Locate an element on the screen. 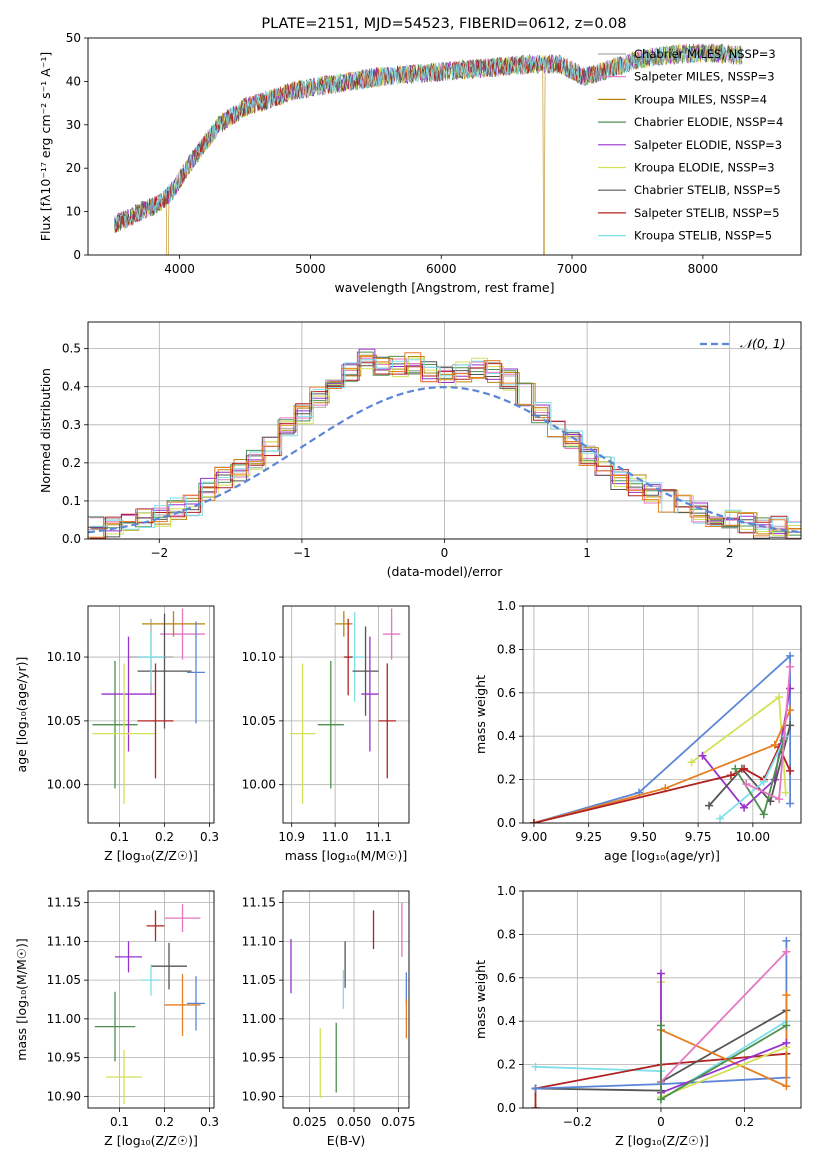 Image resolution: width=819 pixels, height=1170 pixels. normal-curve is located at coordinates (444, 459).